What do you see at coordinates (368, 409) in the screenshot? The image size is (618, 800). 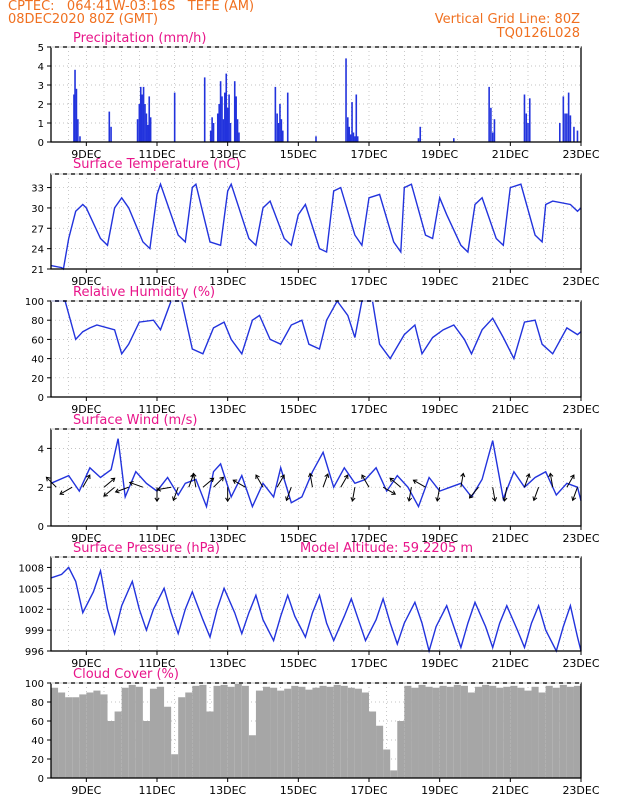 I see `humidity-xtick-label: 17DEC` at bounding box center [368, 409].